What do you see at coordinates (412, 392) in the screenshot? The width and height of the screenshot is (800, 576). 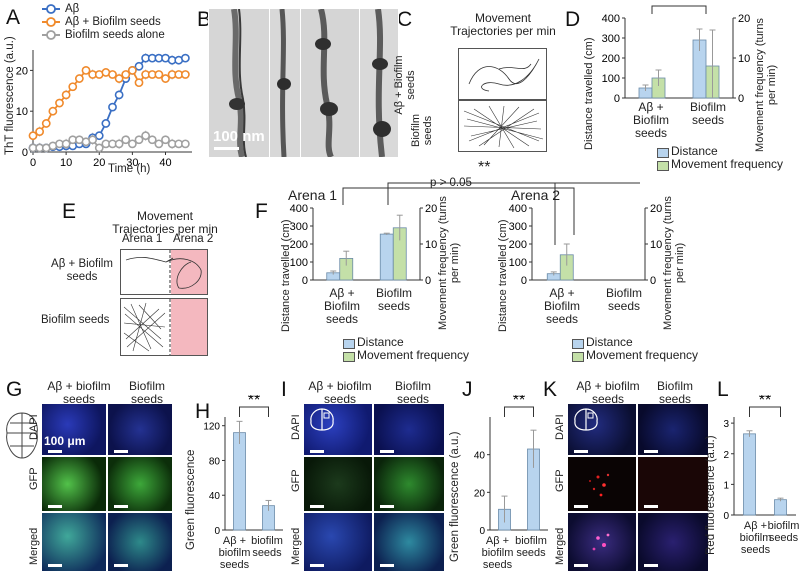 I see `panel-i-col2: Biofilm seeds` at bounding box center [412, 392].